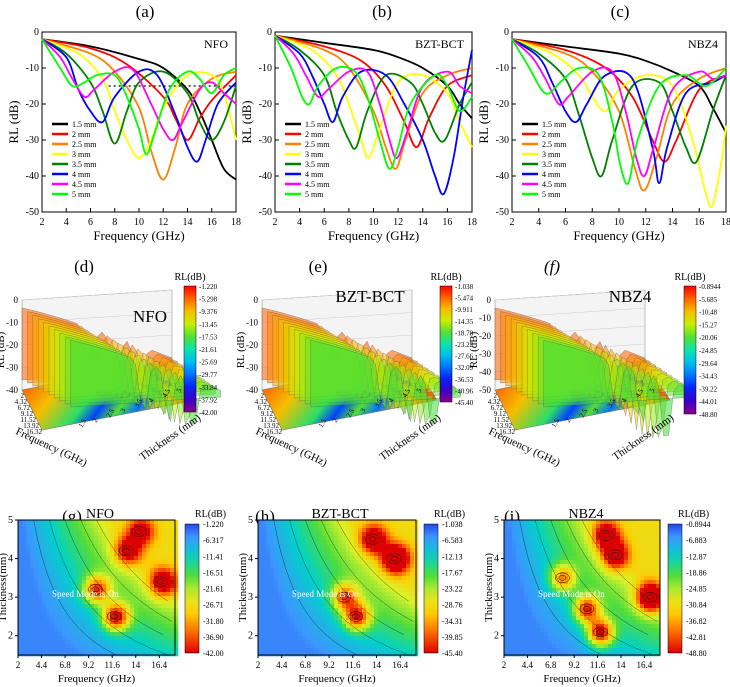 This screenshot has height=687, width=730. I want to click on x-tick-label: 16.4, so click(400, 665).